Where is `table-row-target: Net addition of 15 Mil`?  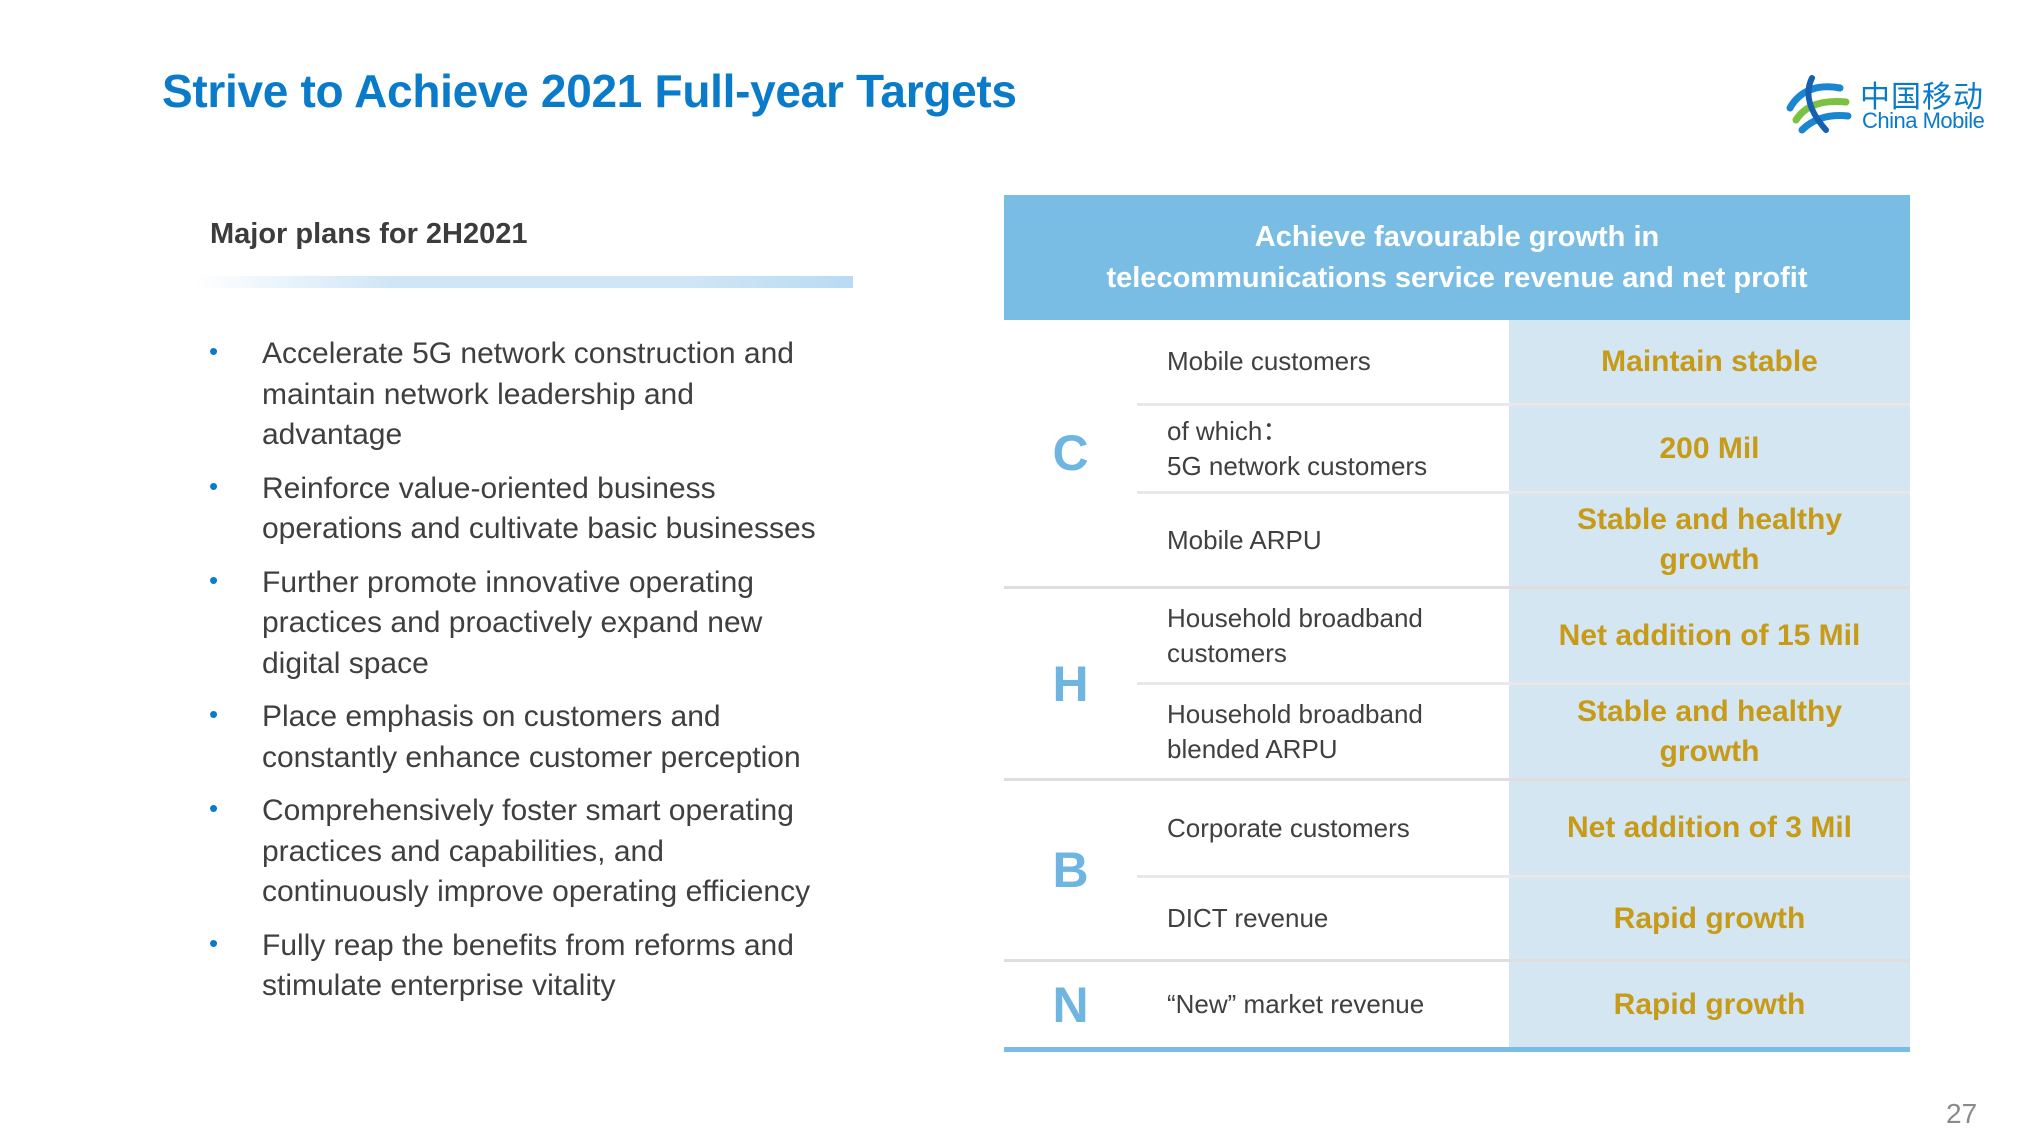 table-row-target: Net addition of 15 Mil is located at coordinates (1709, 635).